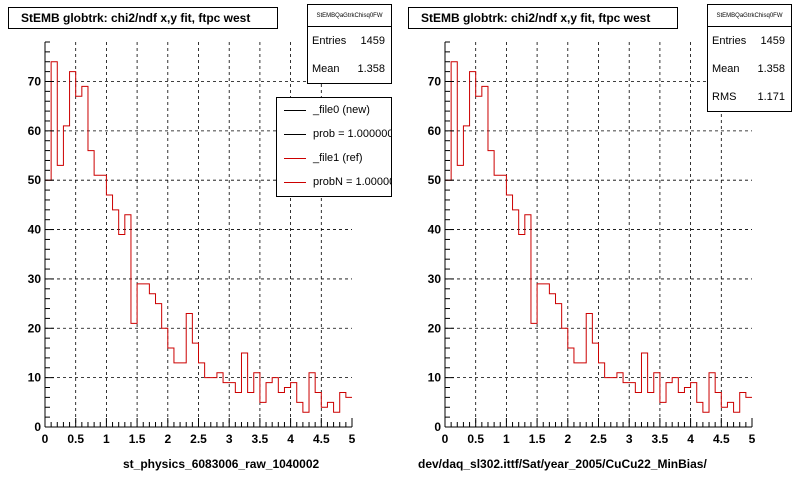 The width and height of the screenshot is (800, 480). I want to click on stats-label: RMS, so click(724, 97).